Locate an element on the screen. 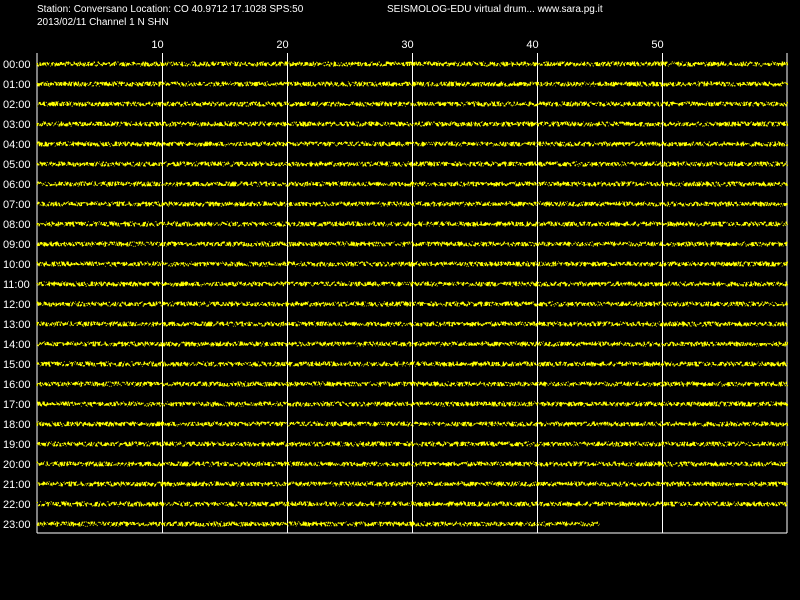 The image size is (800, 600). x-tick-label: 20 is located at coordinates (282, 45).